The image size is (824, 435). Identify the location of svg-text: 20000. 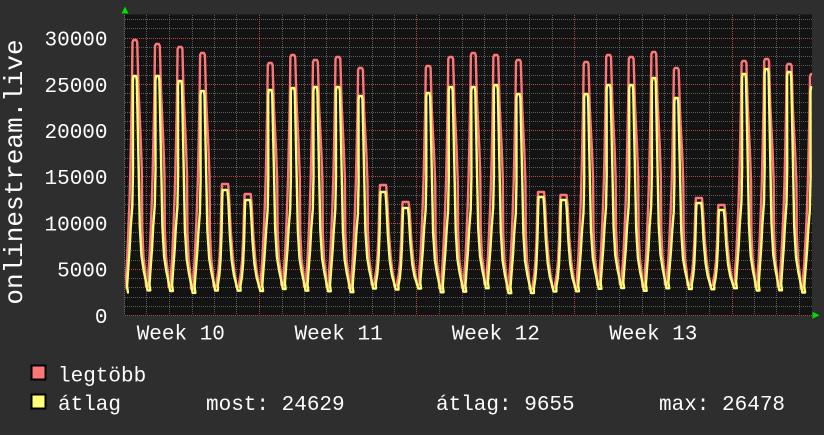
(75, 133).